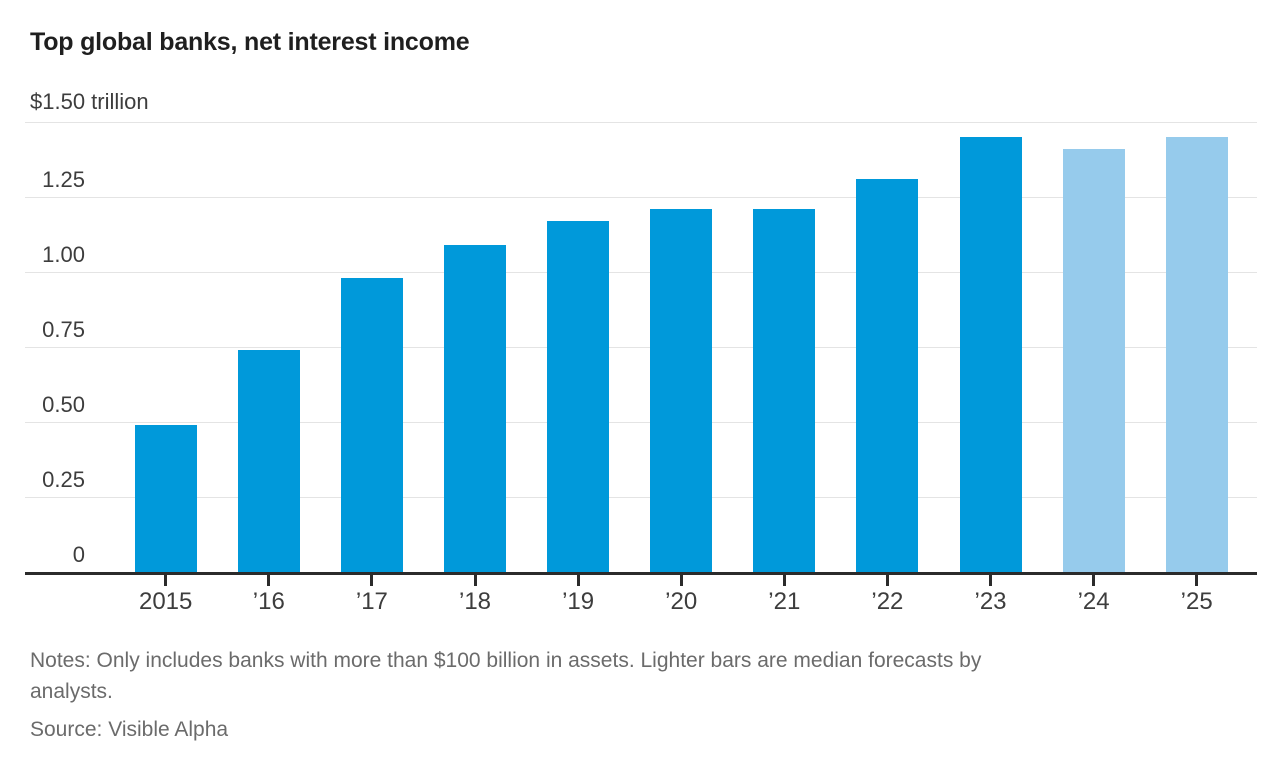 The width and height of the screenshot is (1286, 780). I want to click on y-axis-tick-label: 0.50, so click(63, 404).